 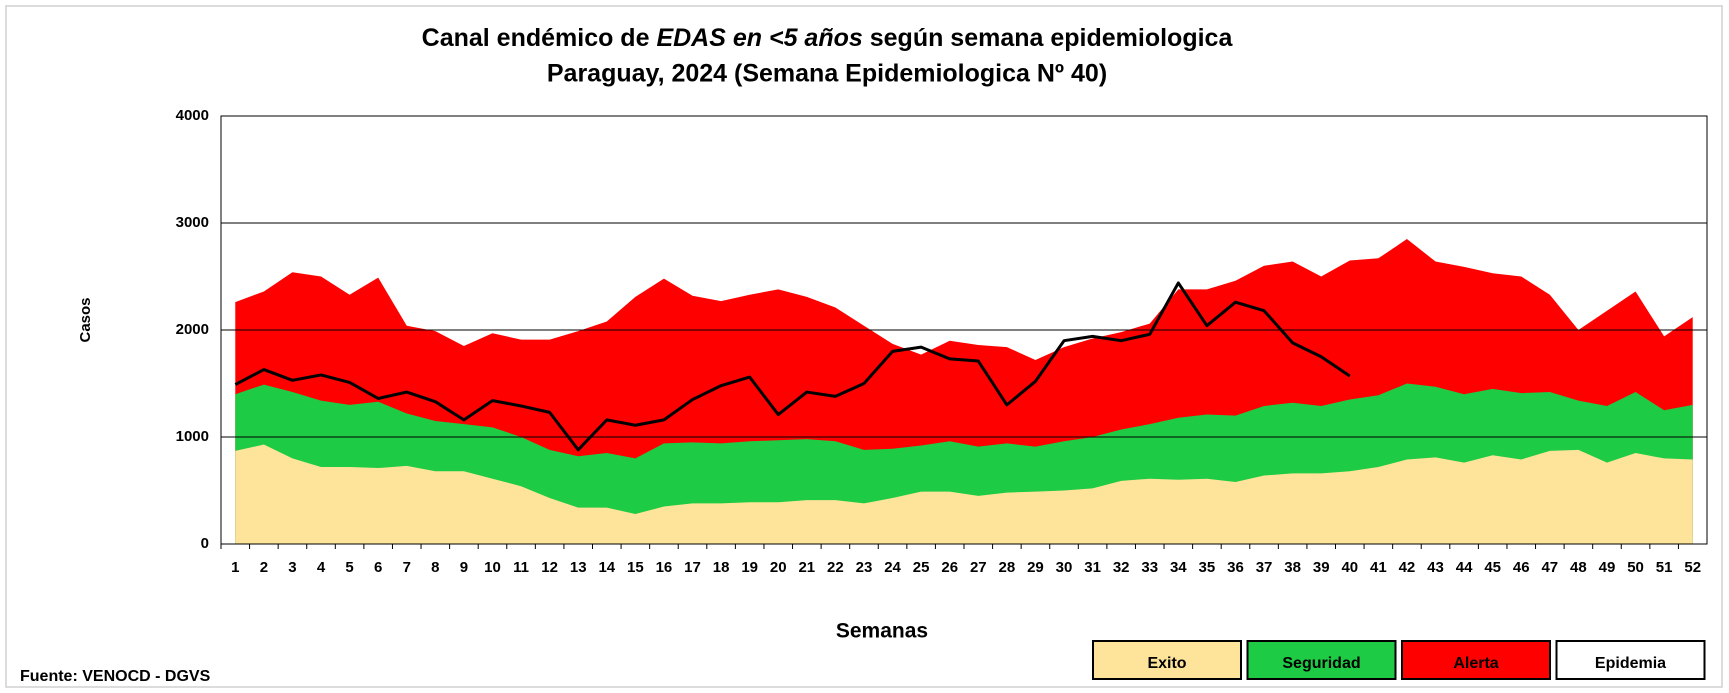 What do you see at coordinates (1166, 663) in the screenshot?
I see `legend-label: Exito` at bounding box center [1166, 663].